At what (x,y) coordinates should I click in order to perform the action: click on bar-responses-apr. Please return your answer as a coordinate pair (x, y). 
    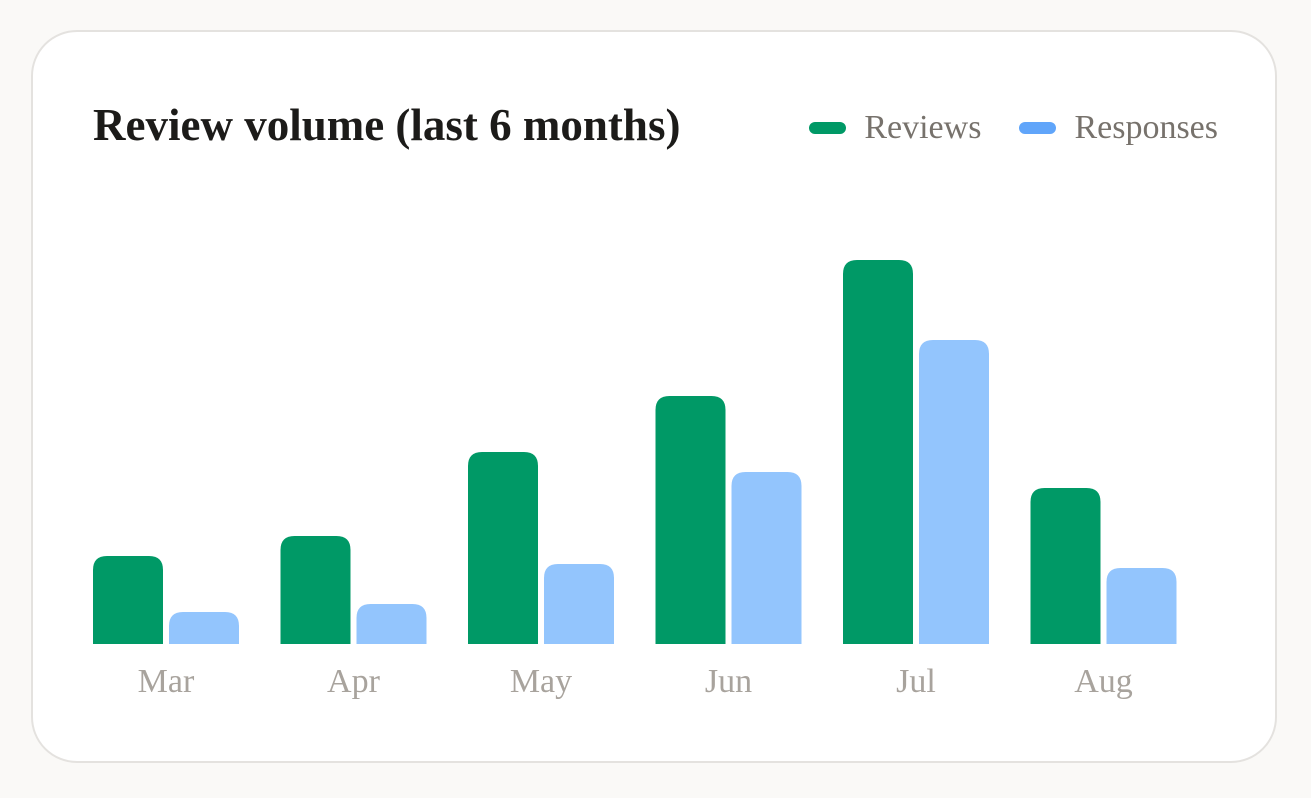
    Looking at the image, I should click on (391, 624).